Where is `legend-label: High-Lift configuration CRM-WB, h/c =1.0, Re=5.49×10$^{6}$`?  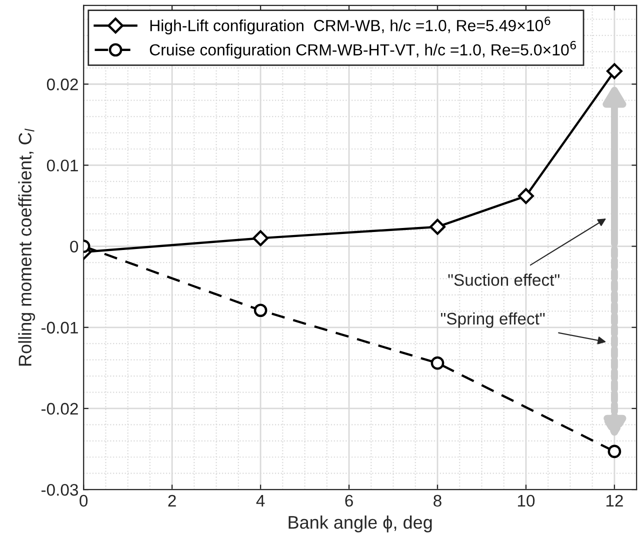 legend-label: High-Lift configuration CRM-WB, h/c =1.0, Re=5.49×10$^{6}$ is located at coordinates (350, 25).